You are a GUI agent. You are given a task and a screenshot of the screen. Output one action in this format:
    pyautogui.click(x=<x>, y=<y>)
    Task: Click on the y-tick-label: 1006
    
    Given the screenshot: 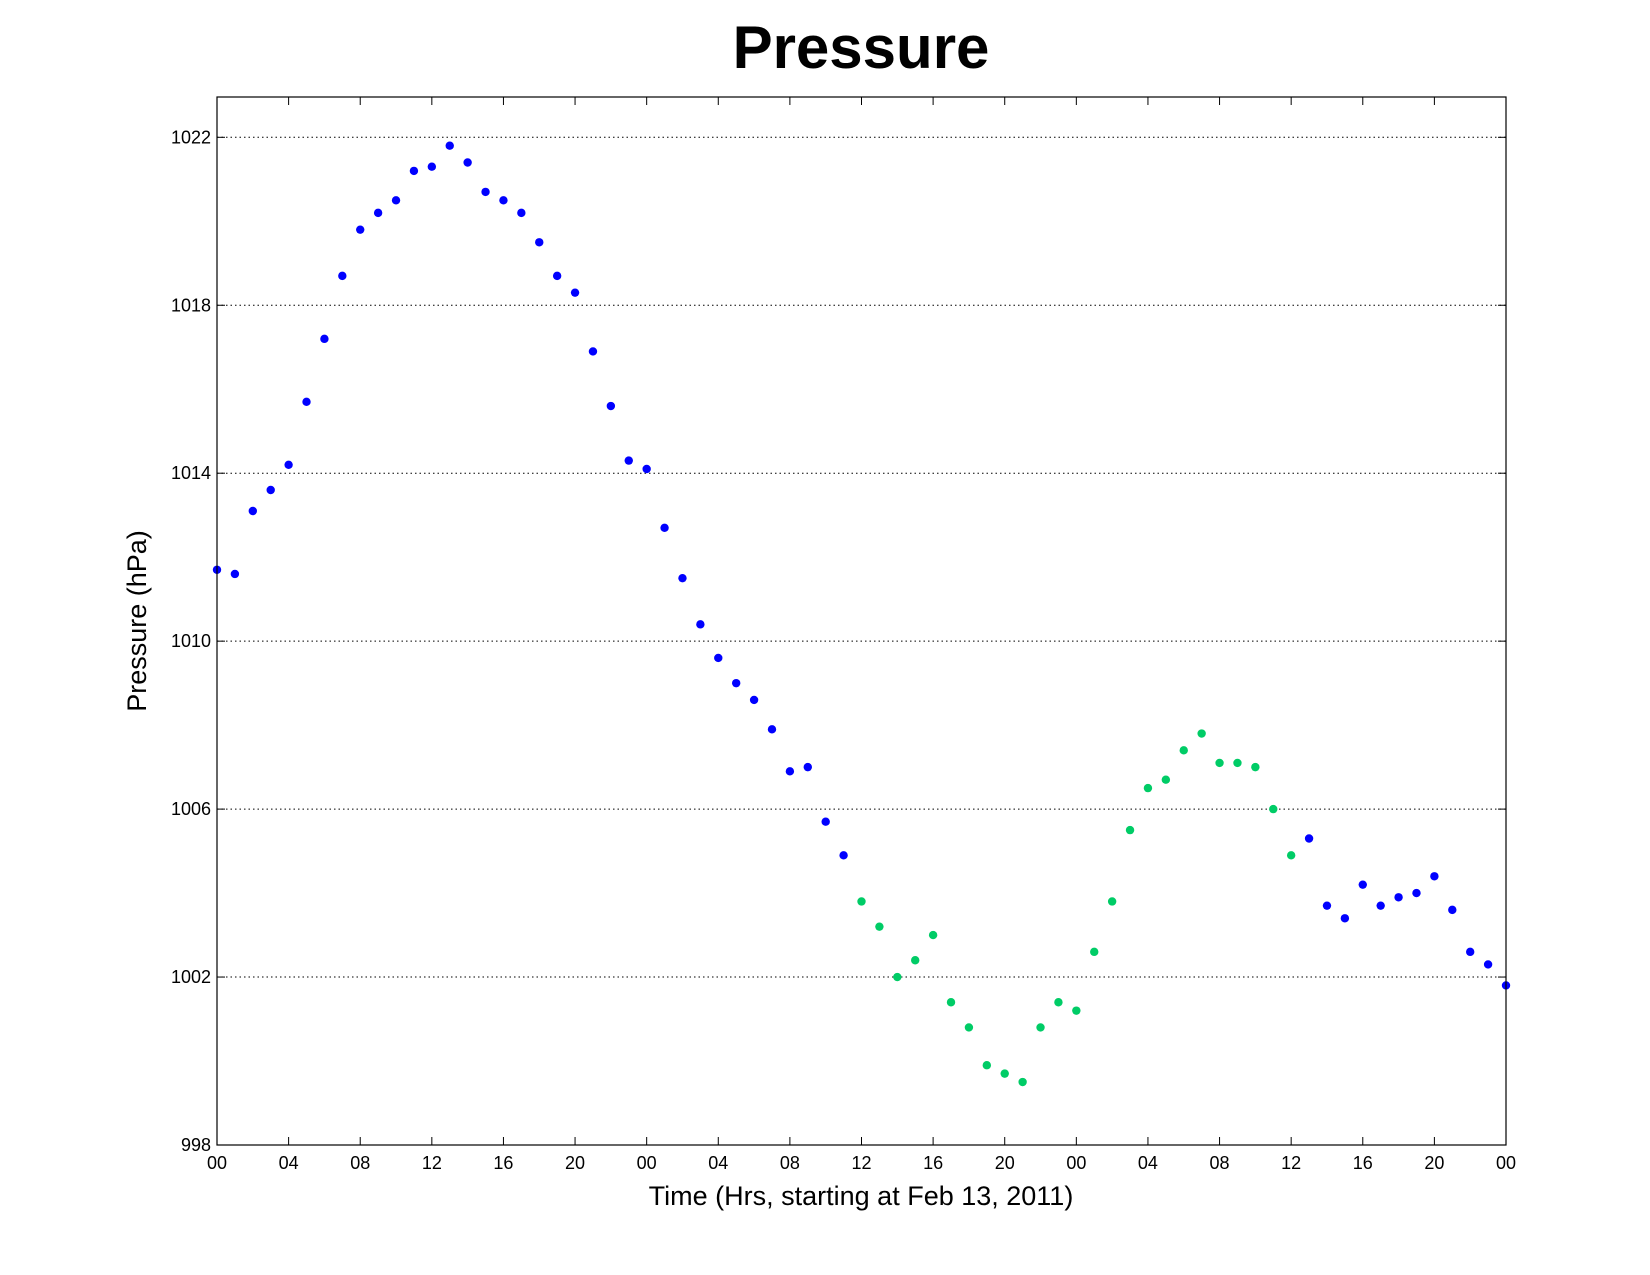 What is the action you would take?
    pyautogui.click(x=191, y=809)
    